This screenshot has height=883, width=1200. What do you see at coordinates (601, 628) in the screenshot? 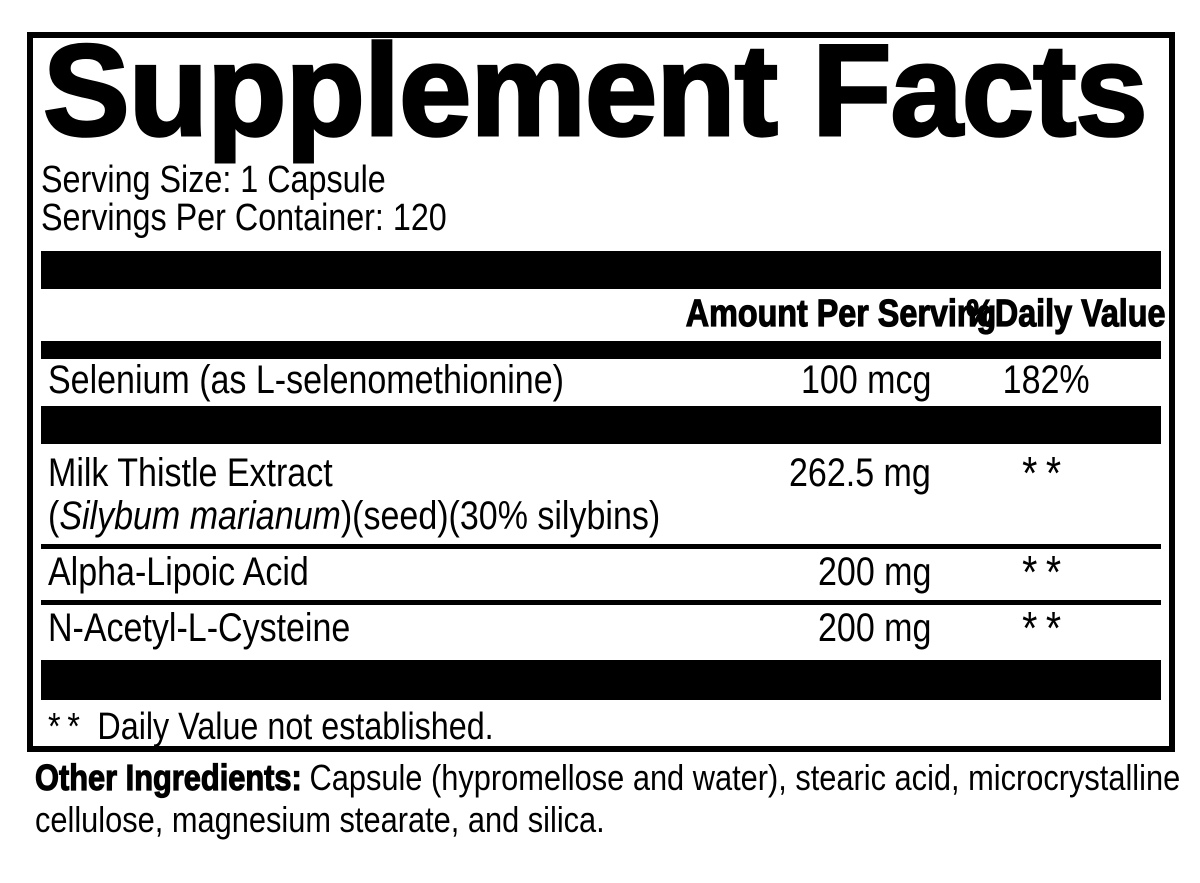
I see `table-row-nac: N-Acetyl-L-Cysteine 200 mg **` at bounding box center [601, 628].